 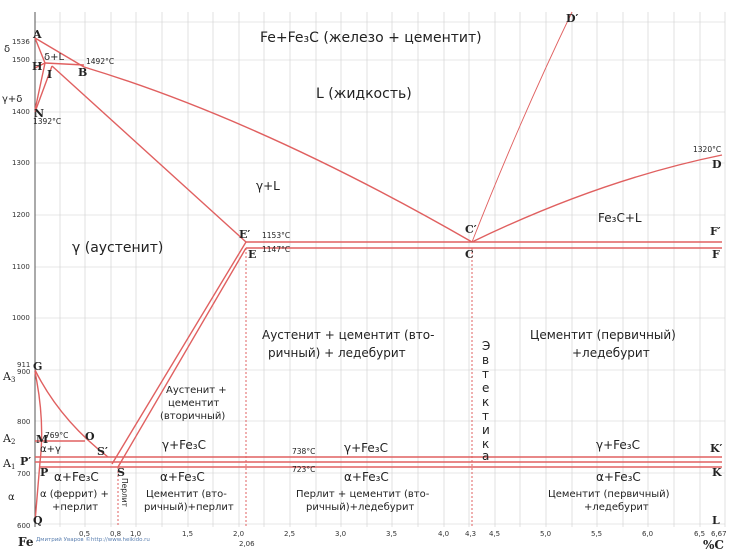 I want to click on x-tick-6-5: 6,5, so click(x=699, y=534).